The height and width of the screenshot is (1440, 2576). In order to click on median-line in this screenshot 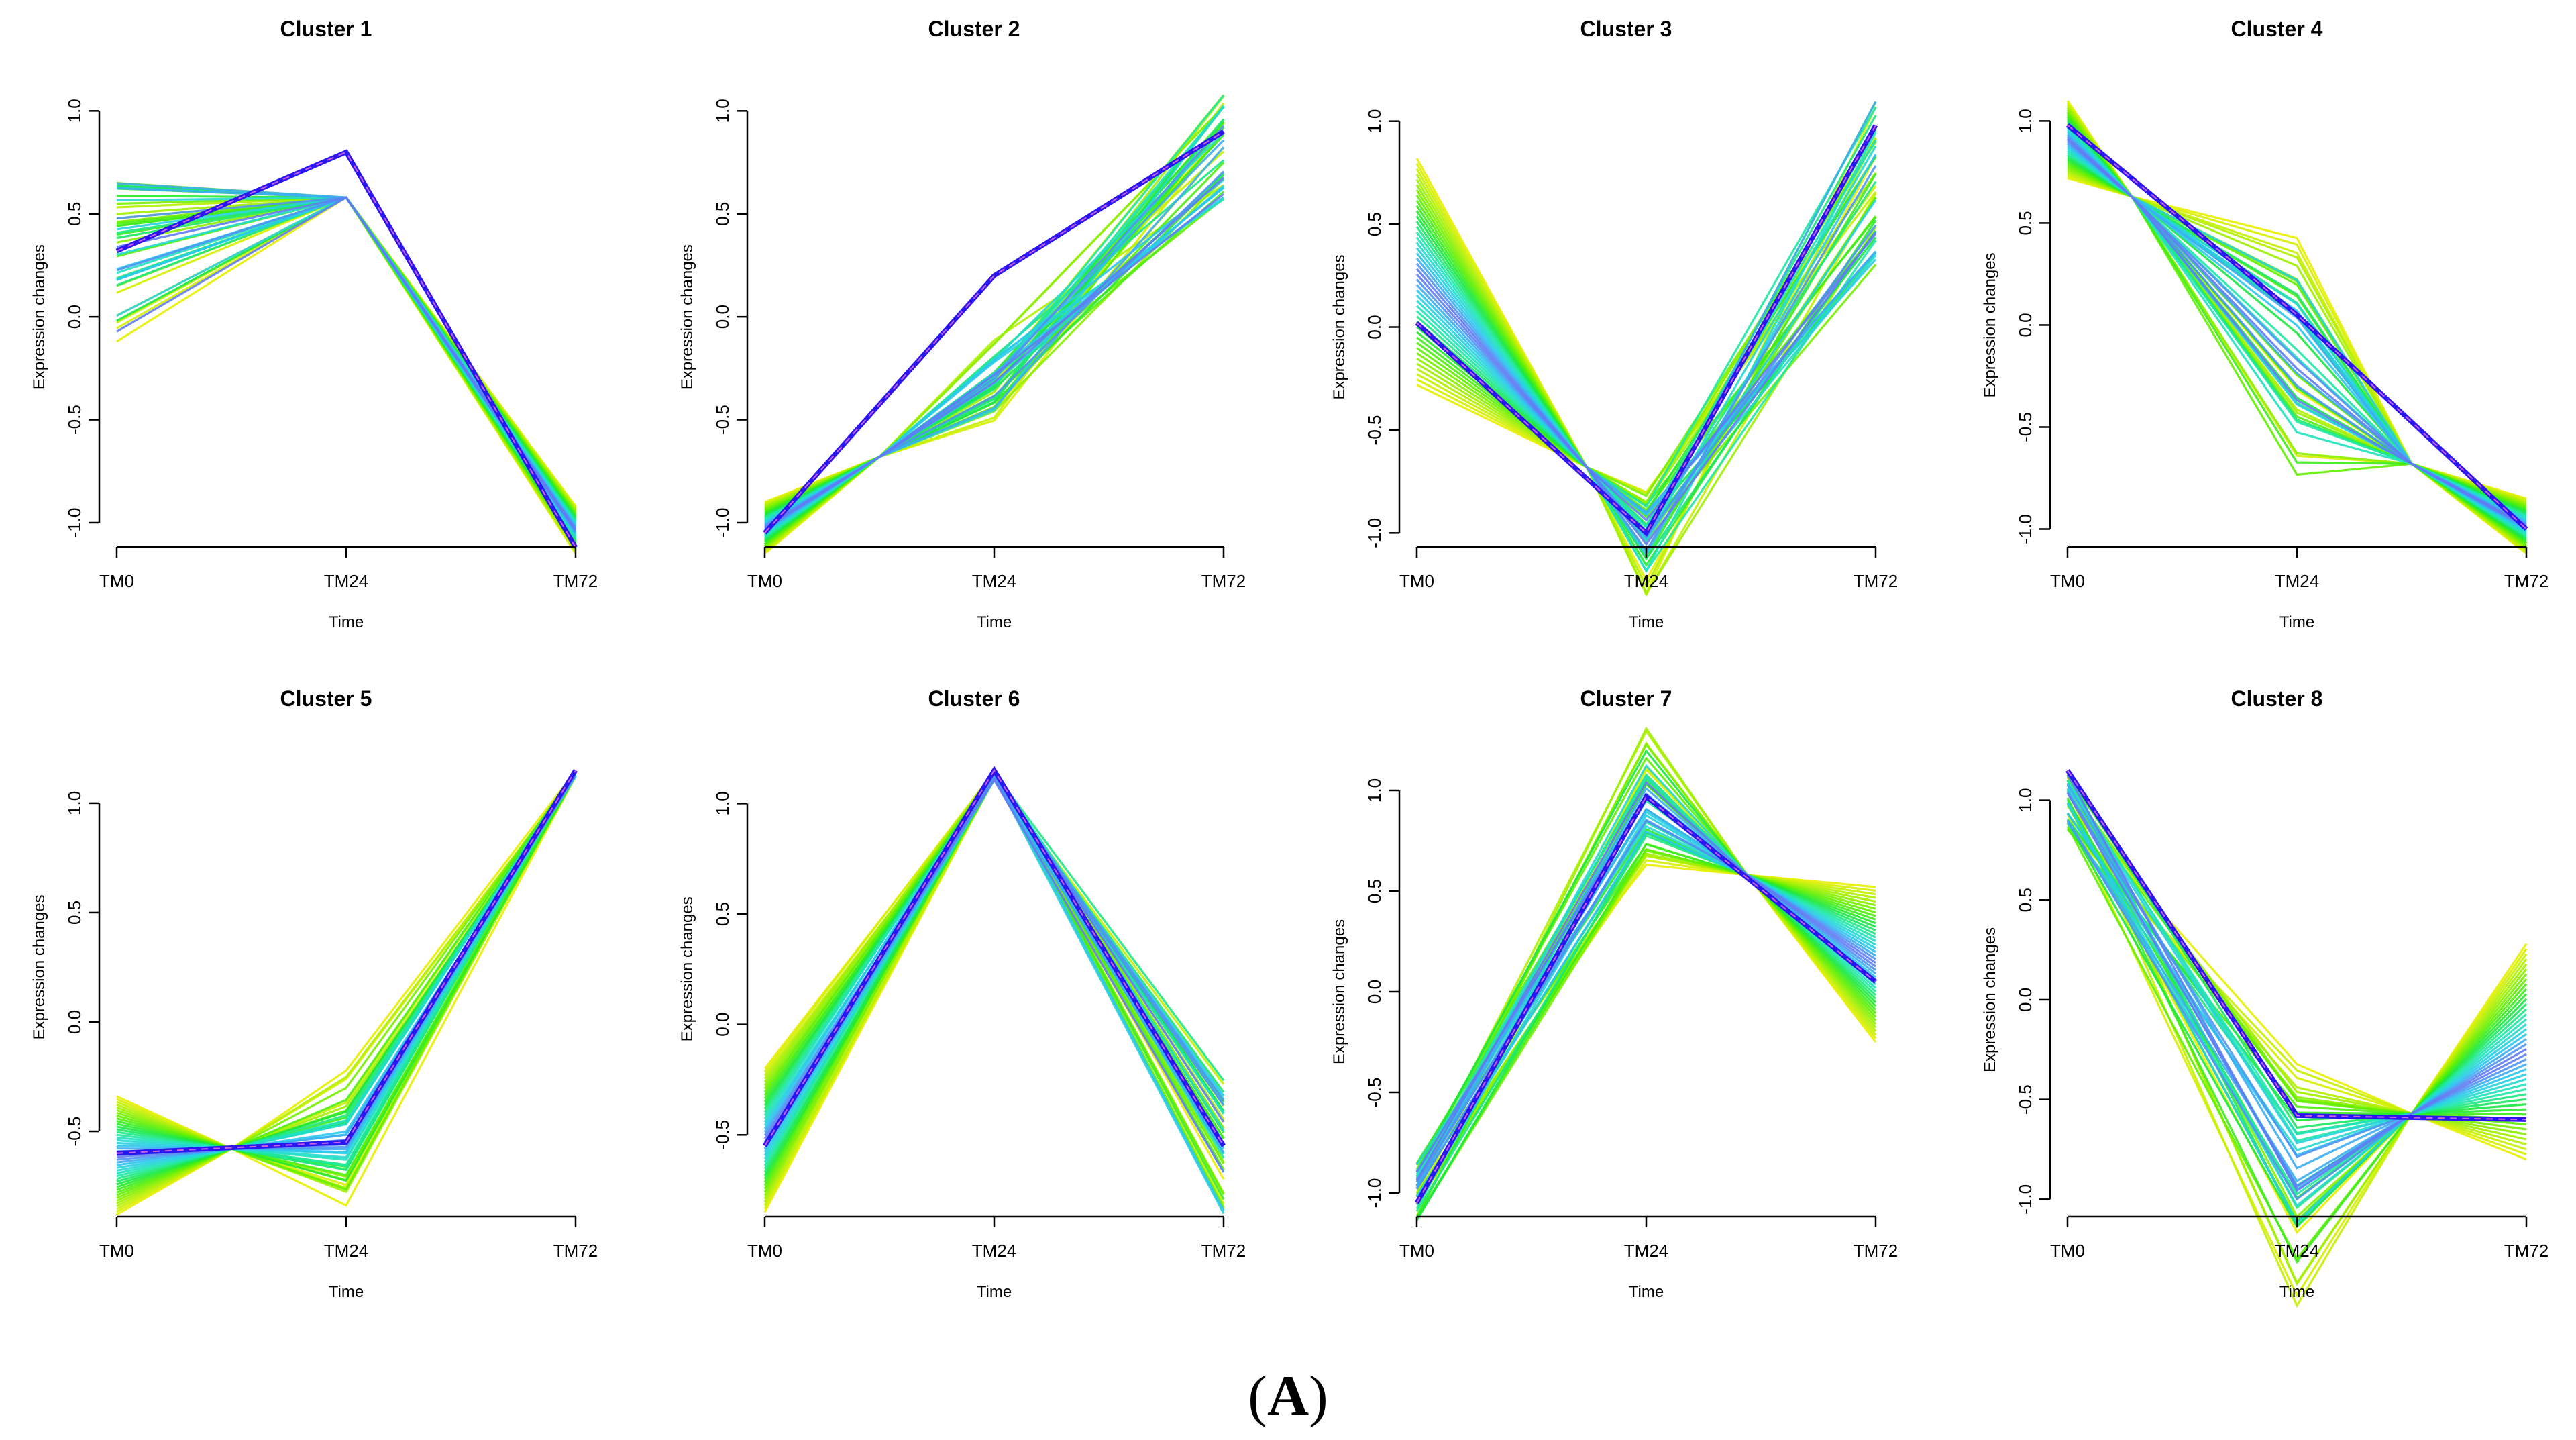, I will do `click(346, 349)`.